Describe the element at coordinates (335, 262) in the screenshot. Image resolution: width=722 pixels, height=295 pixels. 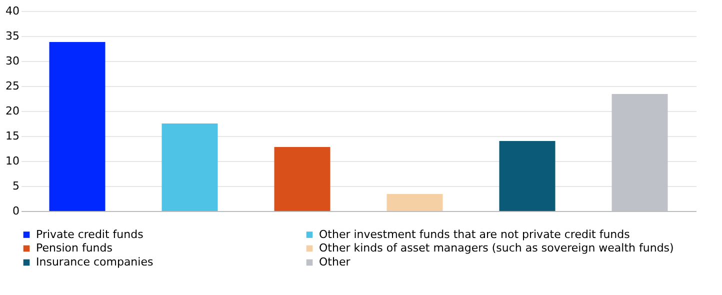
I see `legend-label: Other` at that location.